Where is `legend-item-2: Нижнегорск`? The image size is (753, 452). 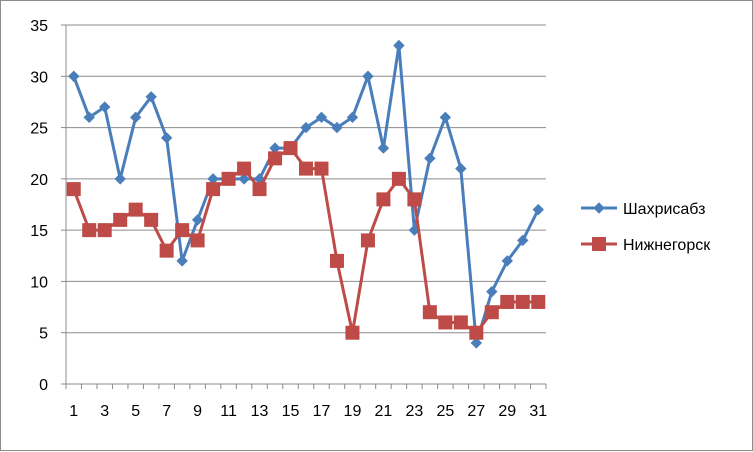
legend-item-2: Нижнегорск is located at coordinates (646, 245).